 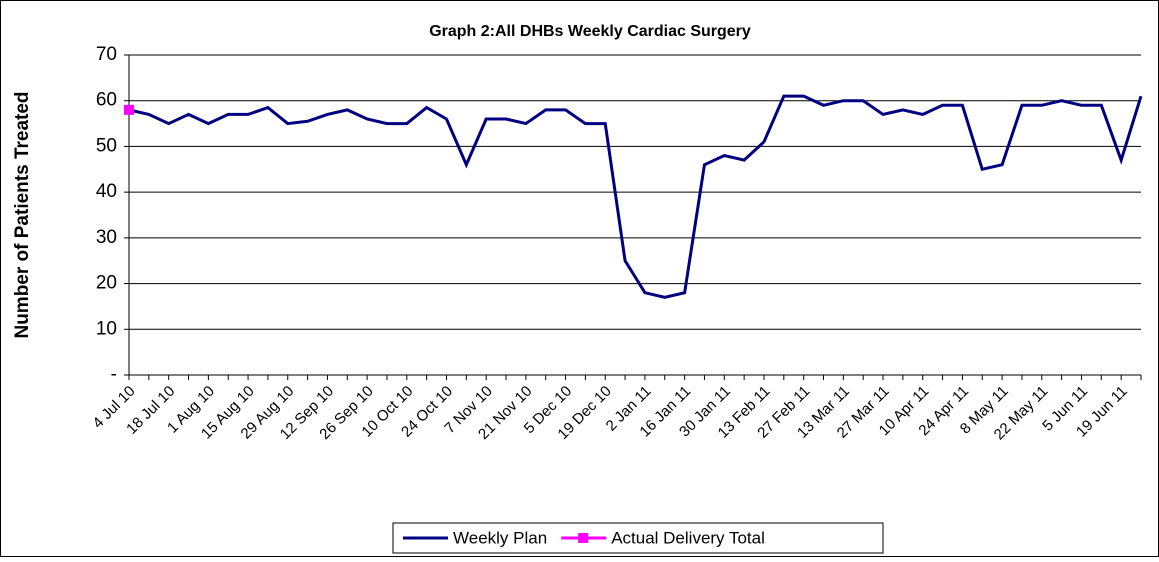 I want to click on y-axis-label: Number of Patients Treated, so click(x=22, y=214).